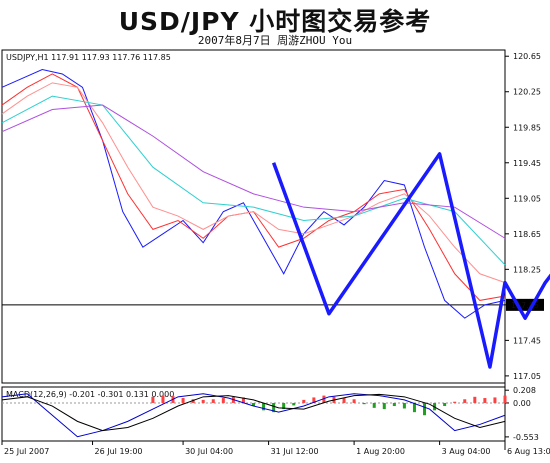 Image resolution: width=550 pixels, height=463 pixels. What do you see at coordinates (527, 234) in the screenshot?
I see `y-tick-label: 118.65` at bounding box center [527, 234].